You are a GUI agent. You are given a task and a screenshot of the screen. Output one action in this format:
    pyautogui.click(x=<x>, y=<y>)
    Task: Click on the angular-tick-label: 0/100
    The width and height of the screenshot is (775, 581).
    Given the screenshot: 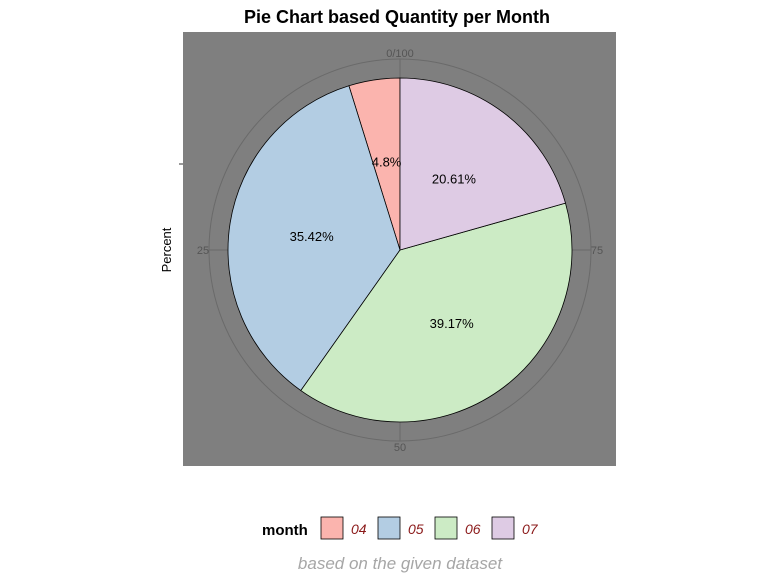 What is the action you would take?
    pyautogui.click(x=400, y=54)
    